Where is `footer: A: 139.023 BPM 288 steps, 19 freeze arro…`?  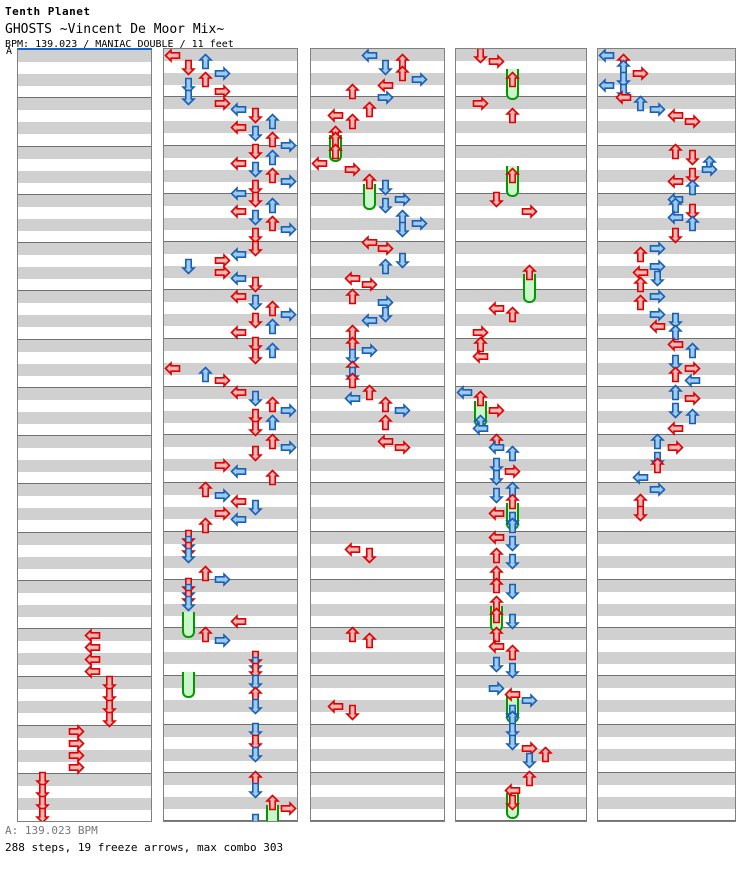 footer: A: 139.023 BPM 288 steps, 19 freeze arro… is located at coordinates (375, 839).